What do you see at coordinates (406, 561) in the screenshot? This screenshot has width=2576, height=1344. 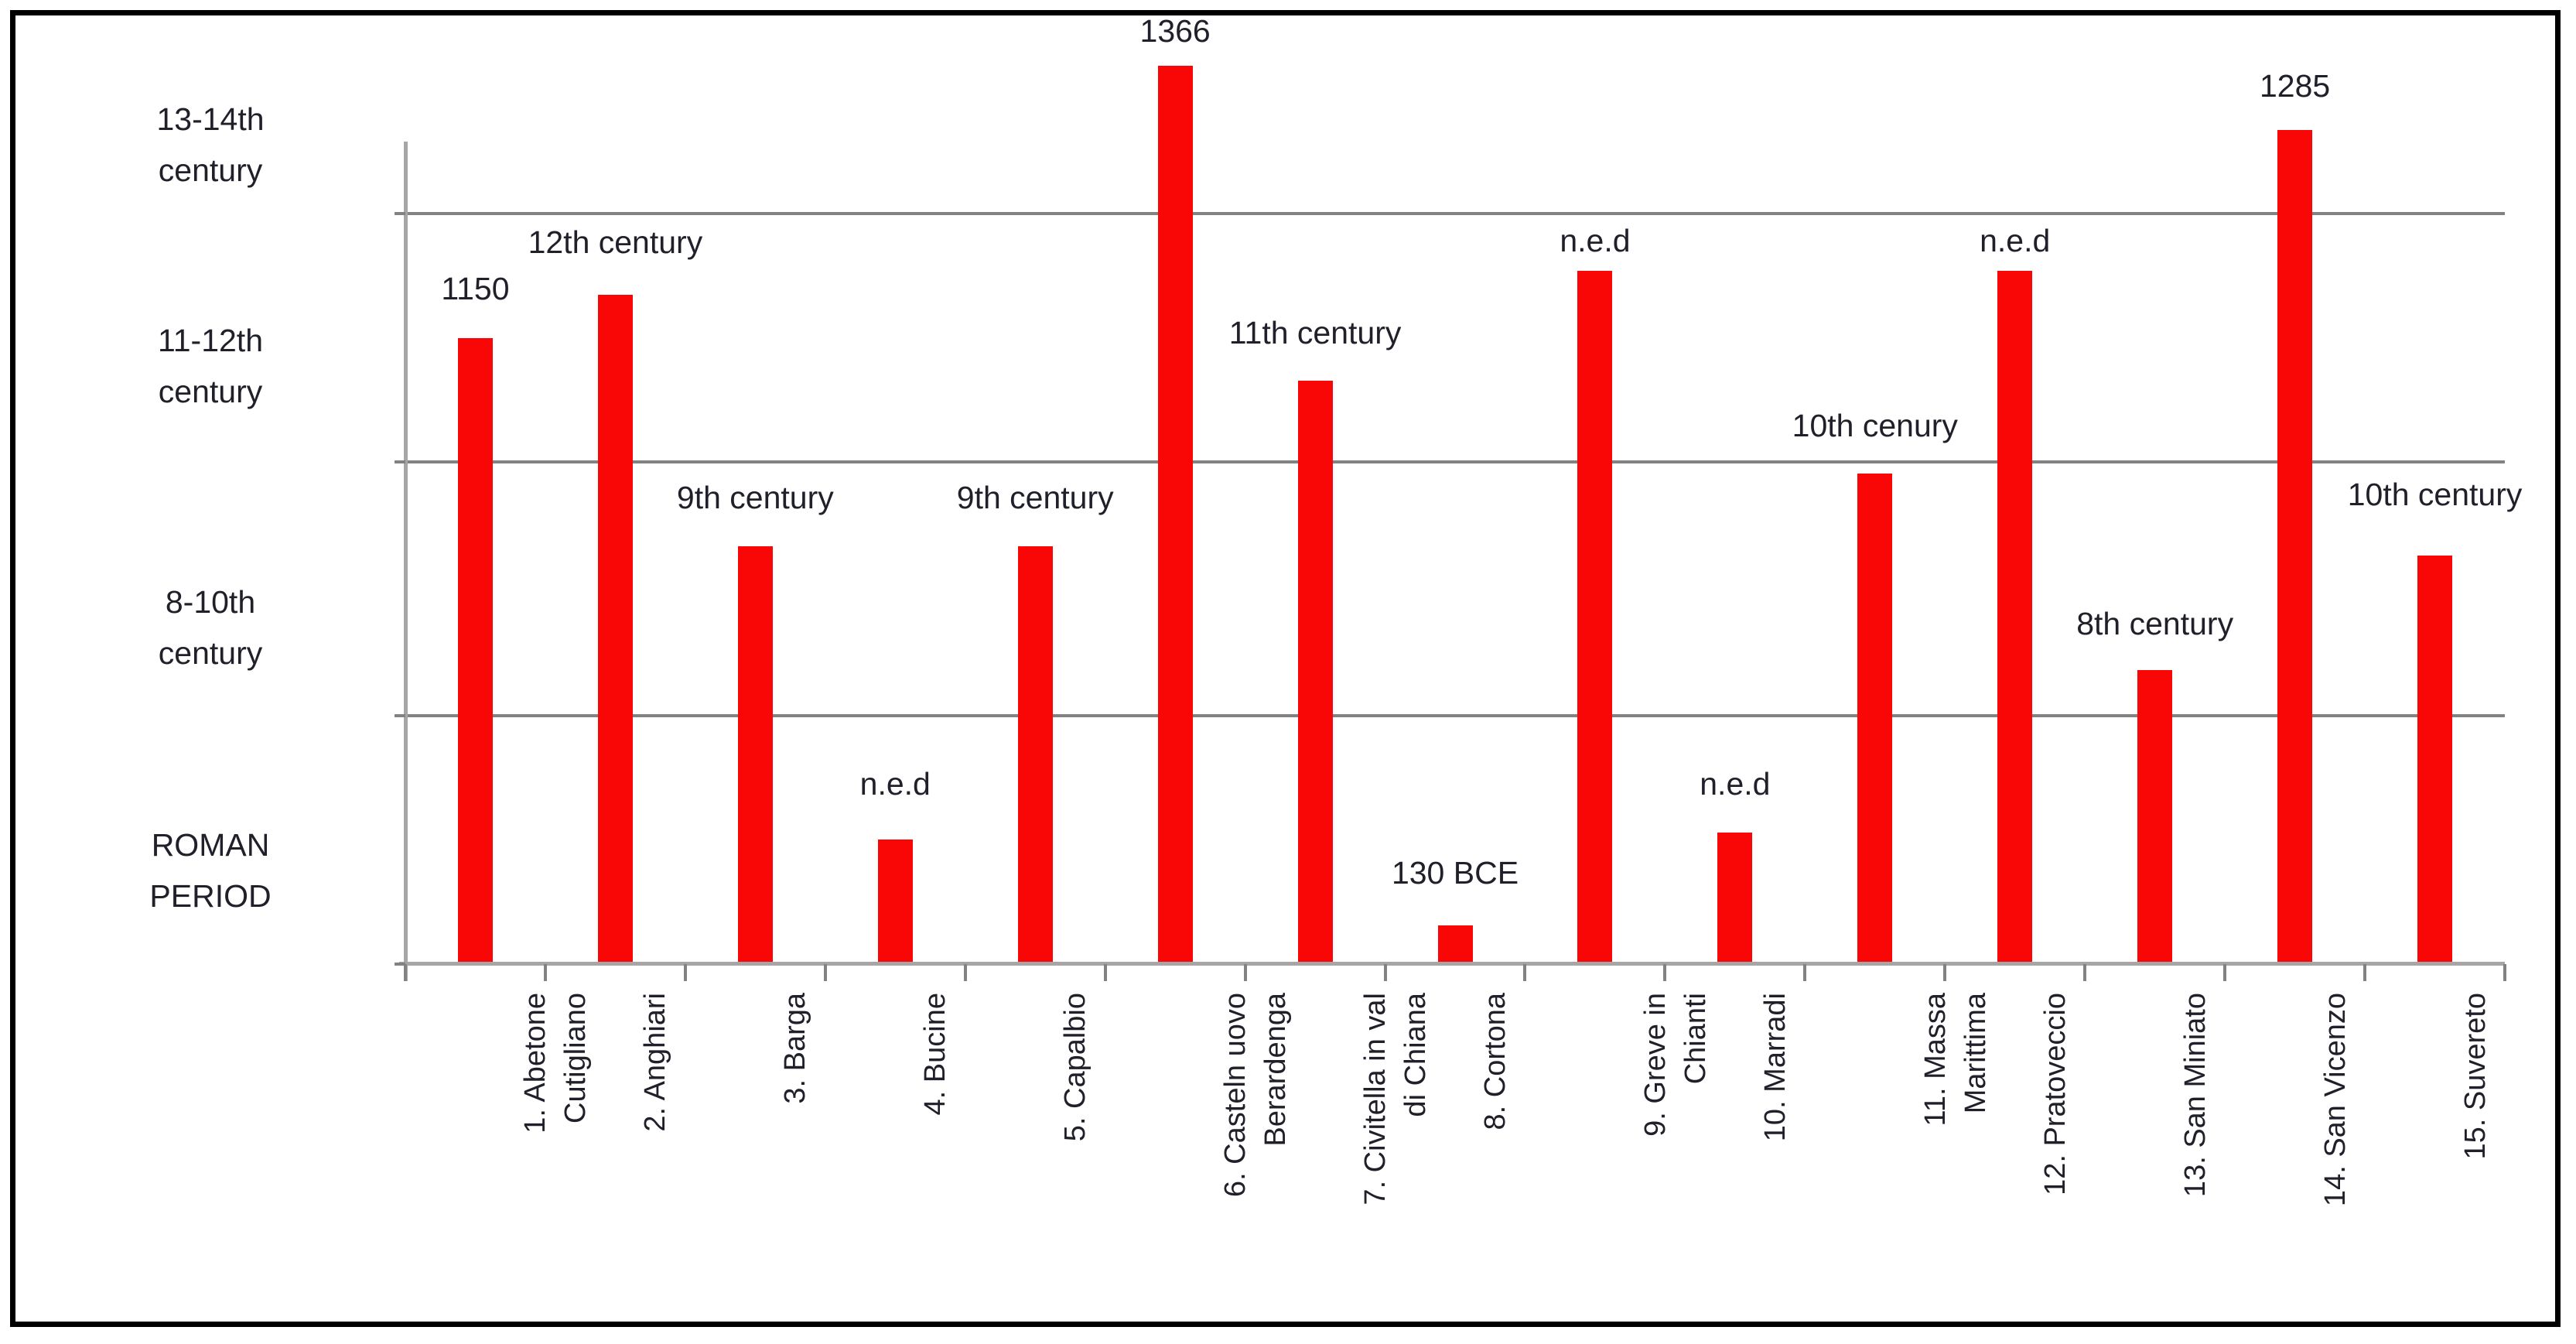 I see `y-axis-line` at bounding box center [406, 561].